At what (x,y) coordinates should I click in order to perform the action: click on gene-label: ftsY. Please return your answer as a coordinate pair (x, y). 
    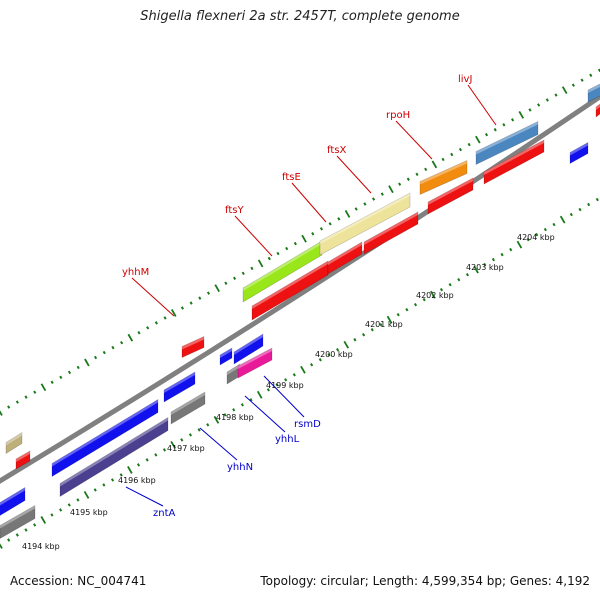
    Looking at the image, I should click on (234, 210).